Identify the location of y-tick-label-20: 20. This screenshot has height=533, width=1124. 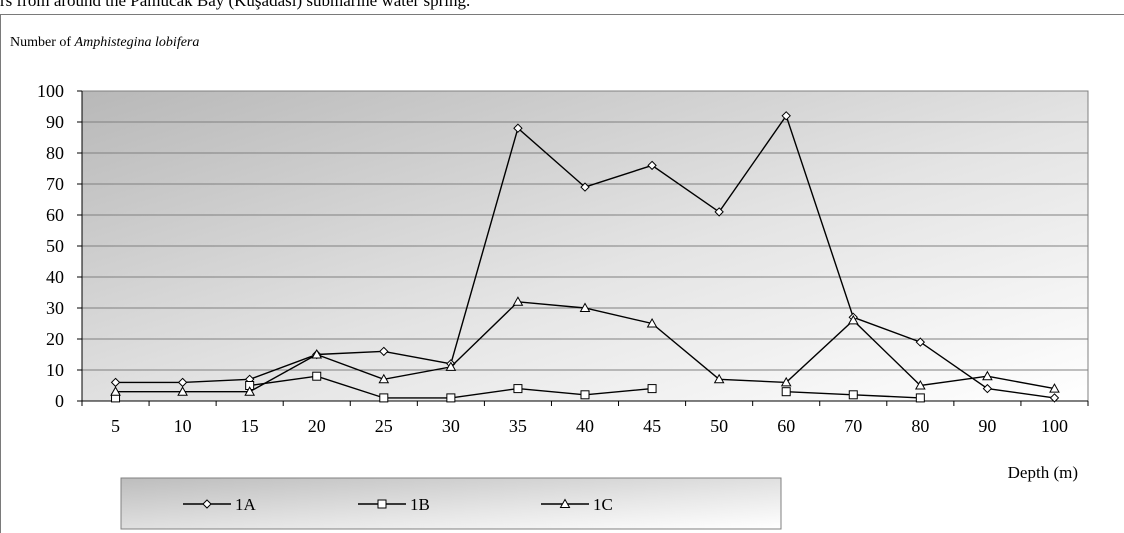
(55, 339).